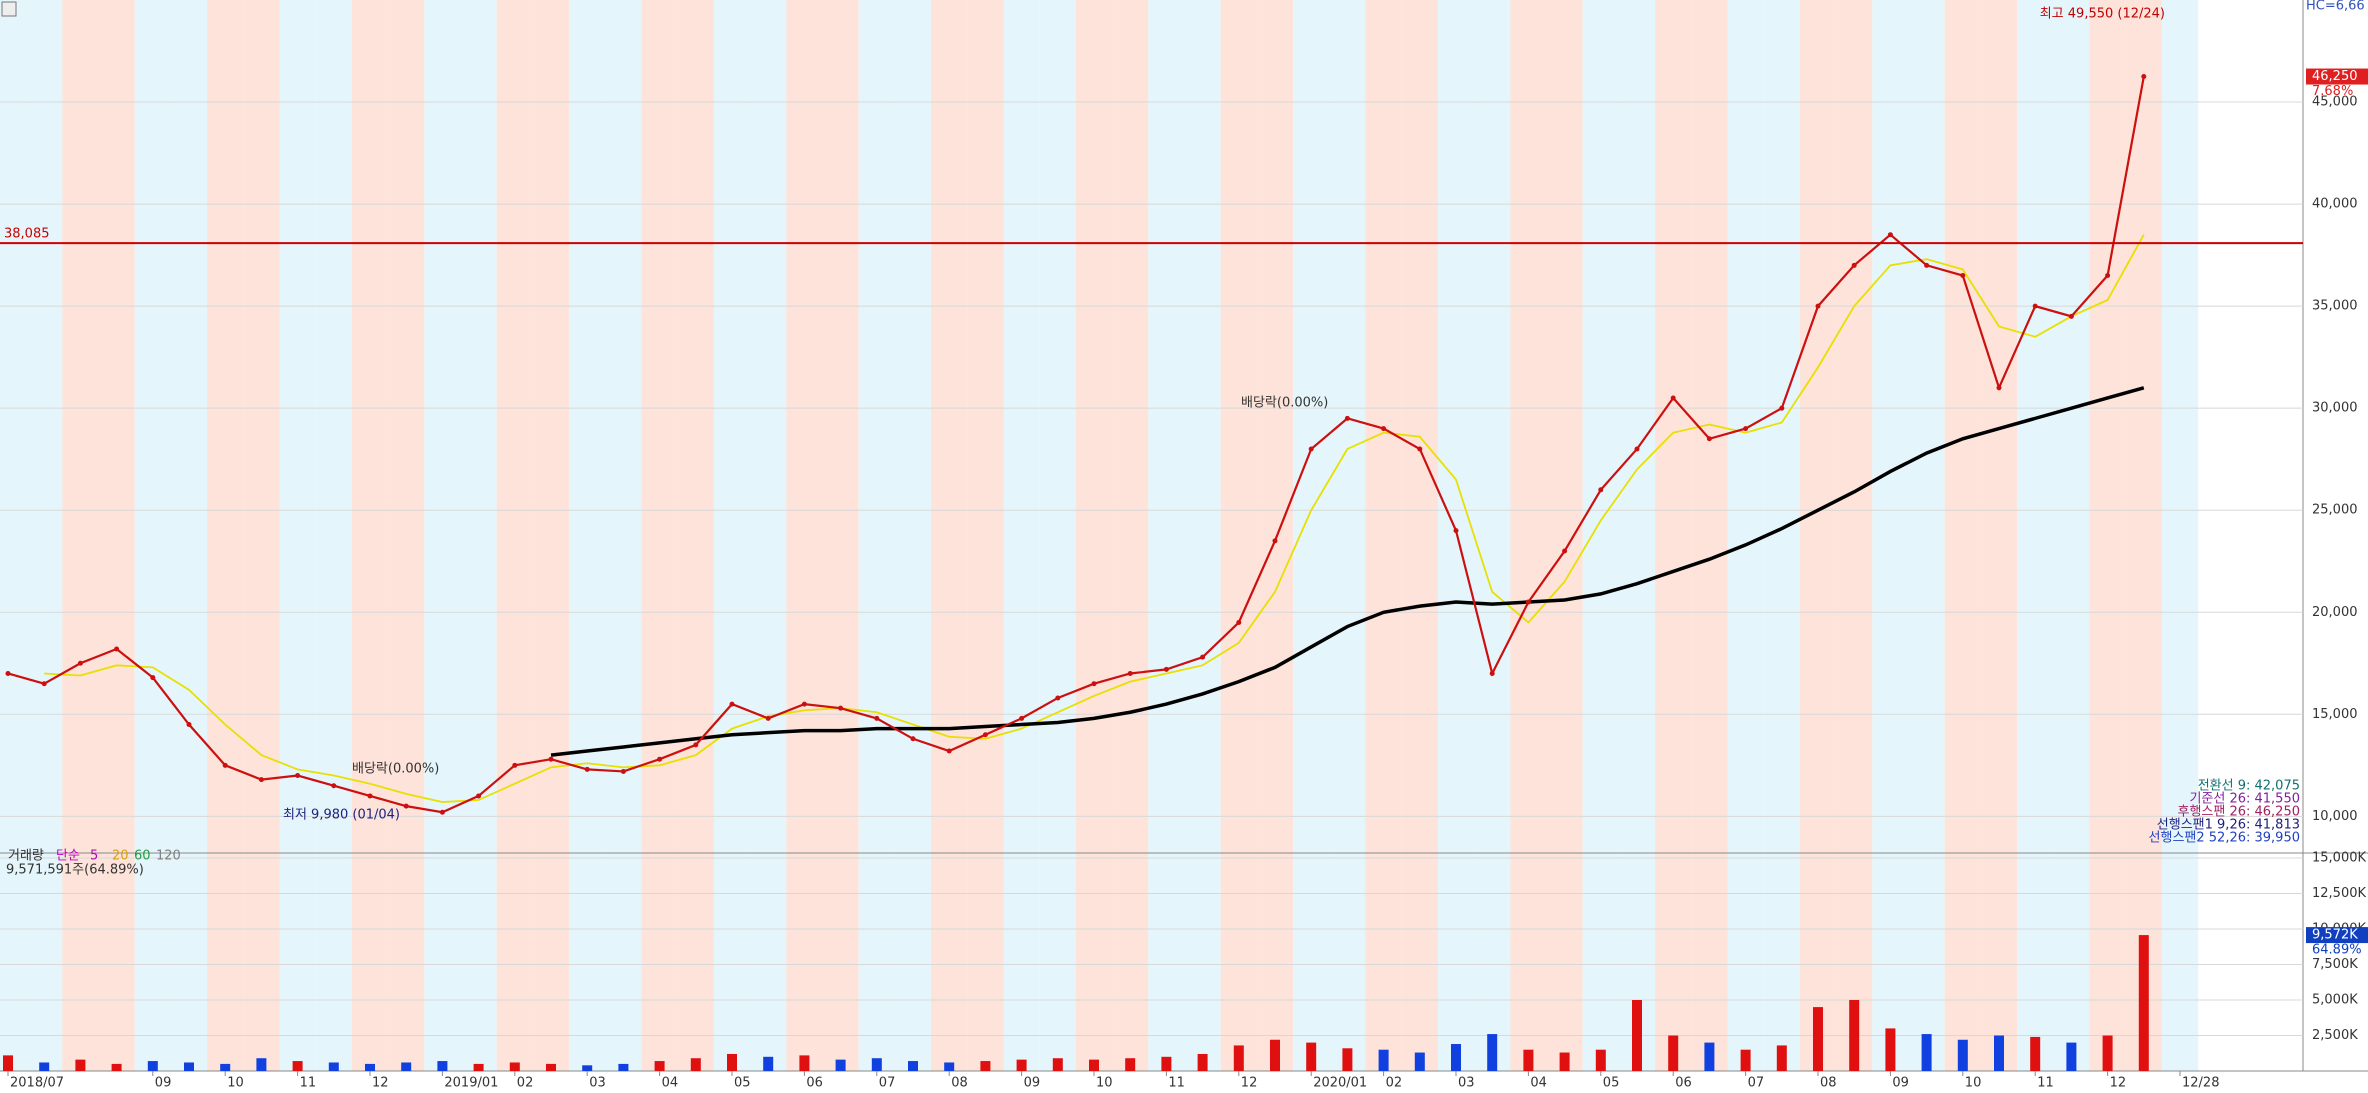 The image size is (2368, 1093). Describe the element at coordinates (2335, 102) in the screenshot. I see `y-tick-label: 45,000` at that location.